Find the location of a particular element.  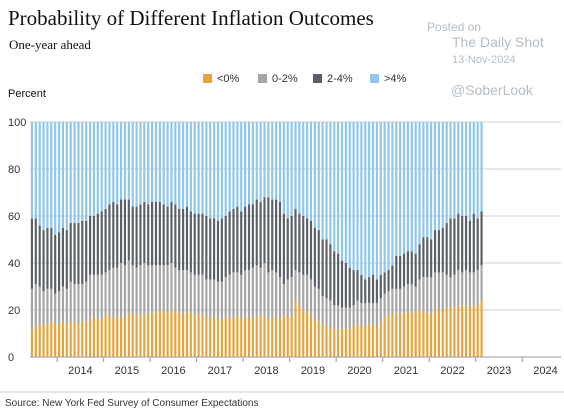

x-tick-label: 2015 is located at coordinates (127, 371).